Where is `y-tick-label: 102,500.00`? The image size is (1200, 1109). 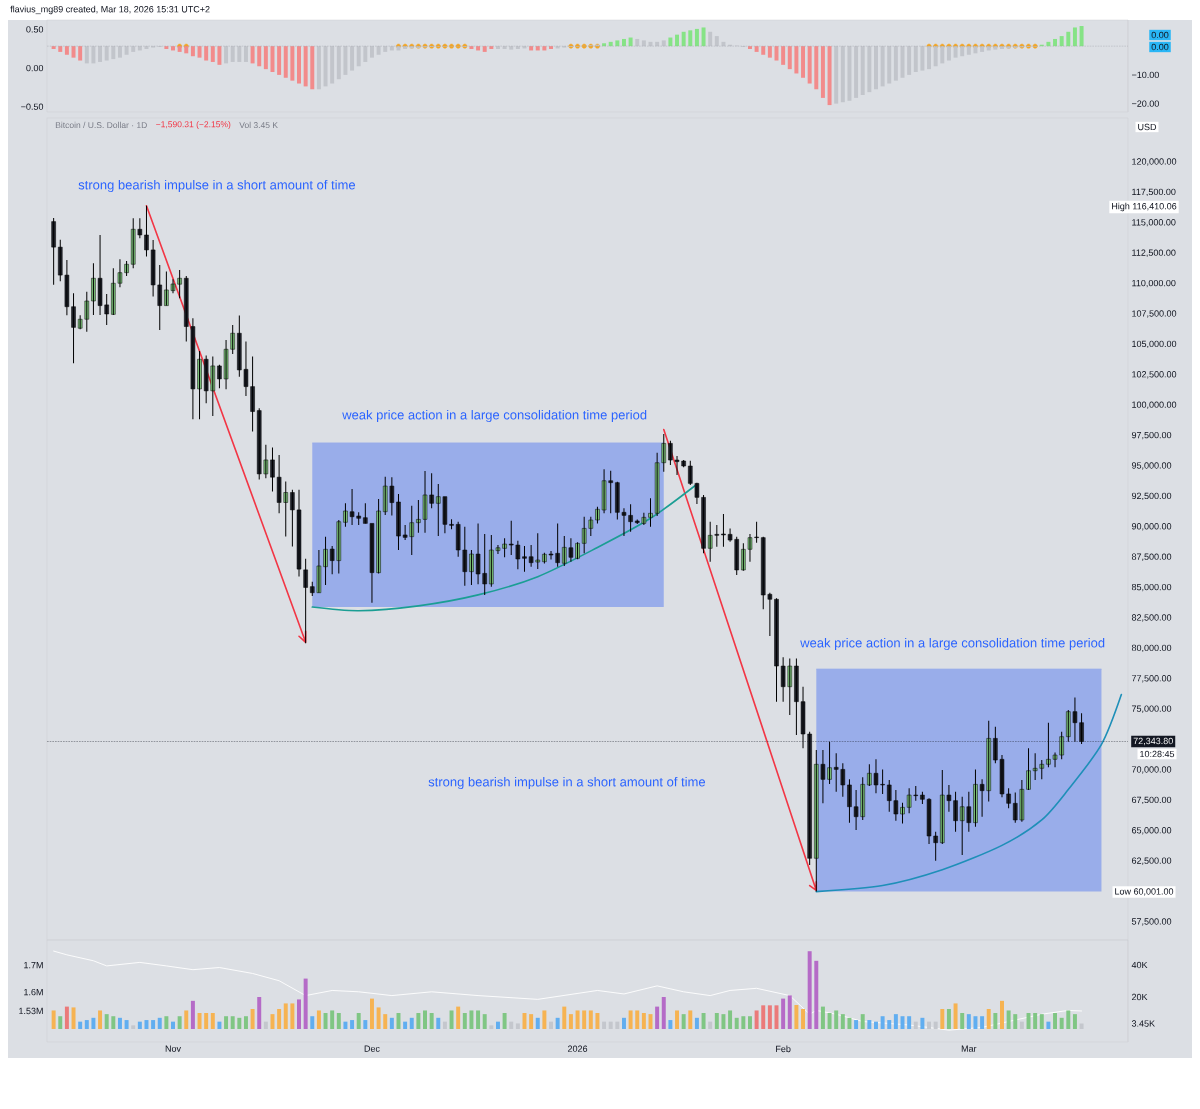 y-tick-label: 102,500.00 is located at coordinates (1154, 375).